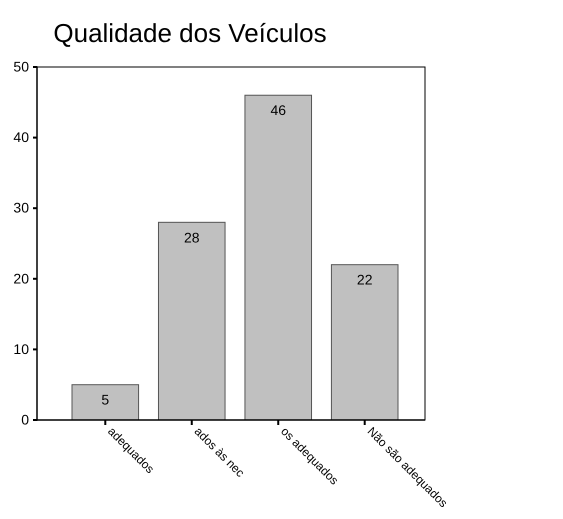  Describe the element at coordinates (25, 419) in the screenshot. I see `y-tick-label: 0` at that location.